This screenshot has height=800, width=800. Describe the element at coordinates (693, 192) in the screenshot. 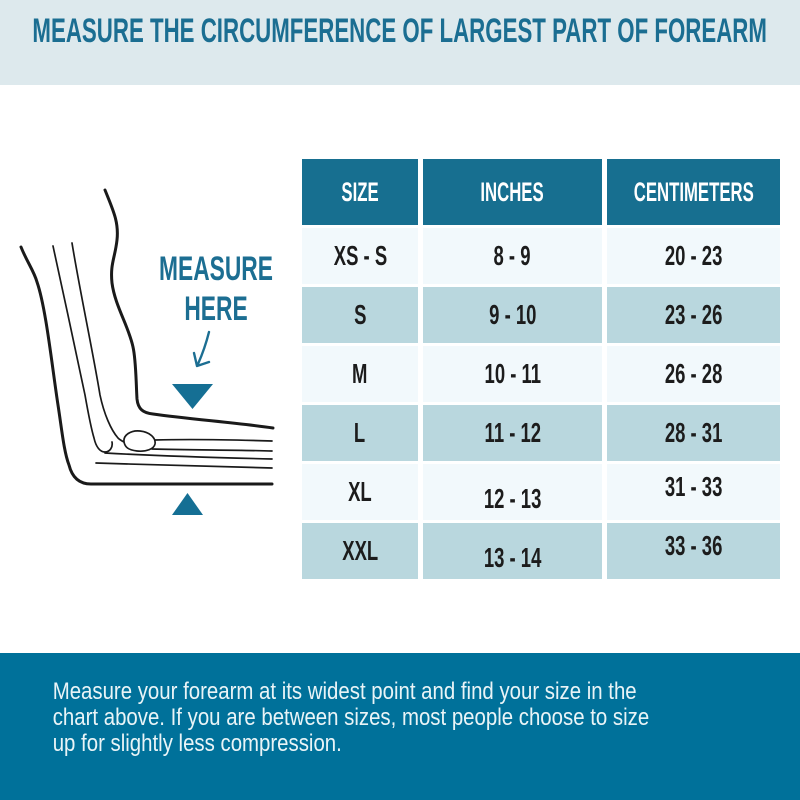

I see `column-header-centimeters: CENTIMETERS` at that location.